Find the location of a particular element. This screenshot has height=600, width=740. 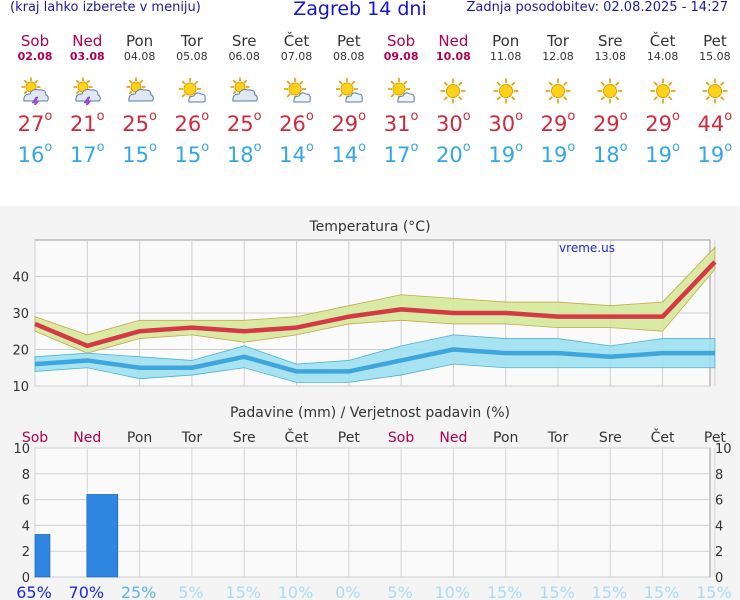

y-tick-label-left: 10 is located at coordinates (21, 449).